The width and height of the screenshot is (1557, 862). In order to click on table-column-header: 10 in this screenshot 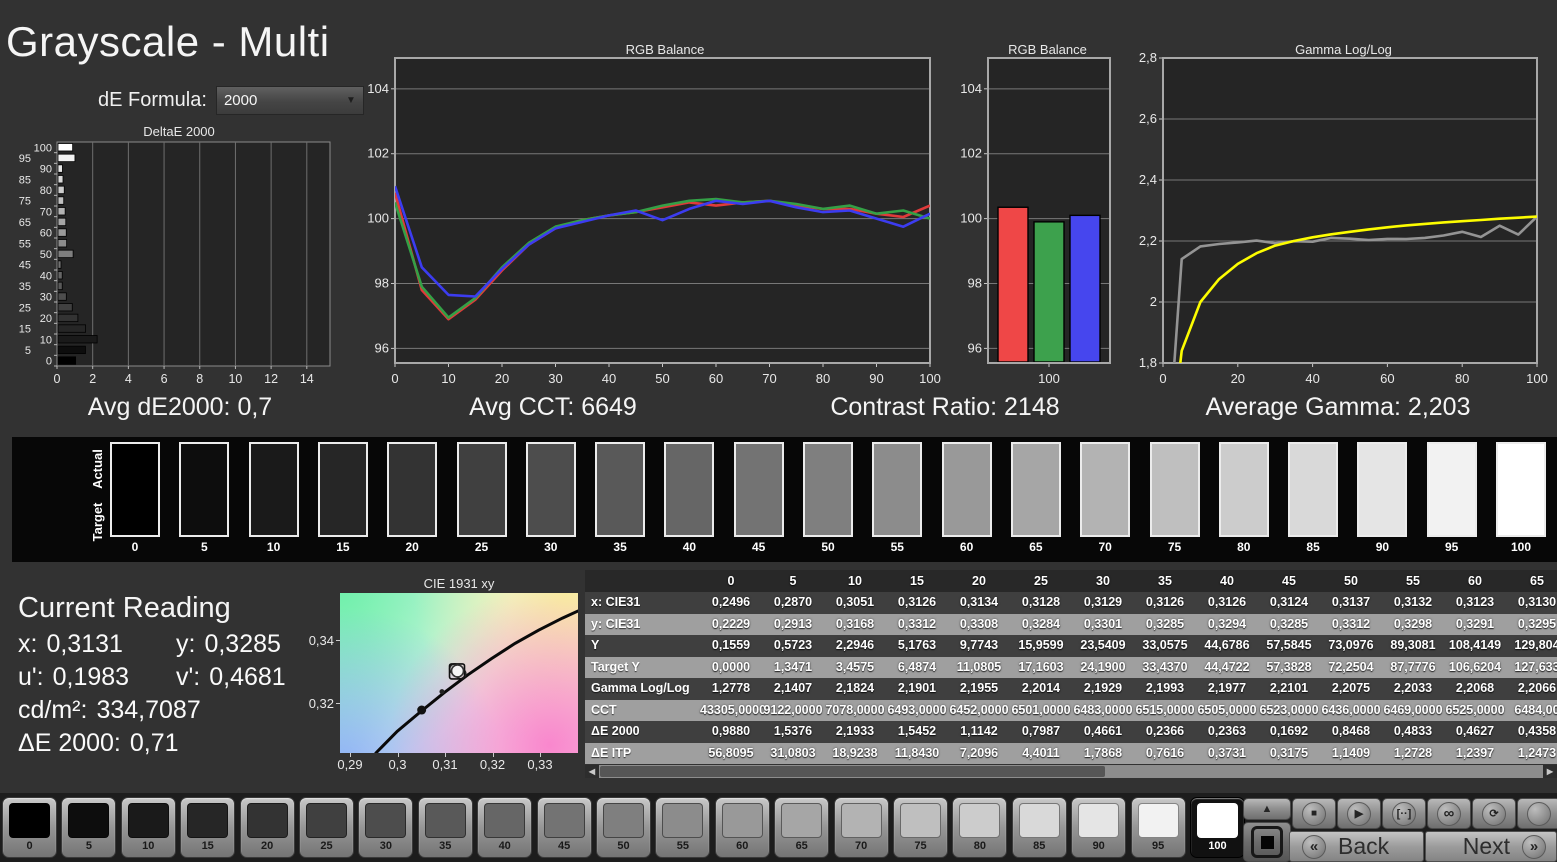, I will do `click(855, 581)`.